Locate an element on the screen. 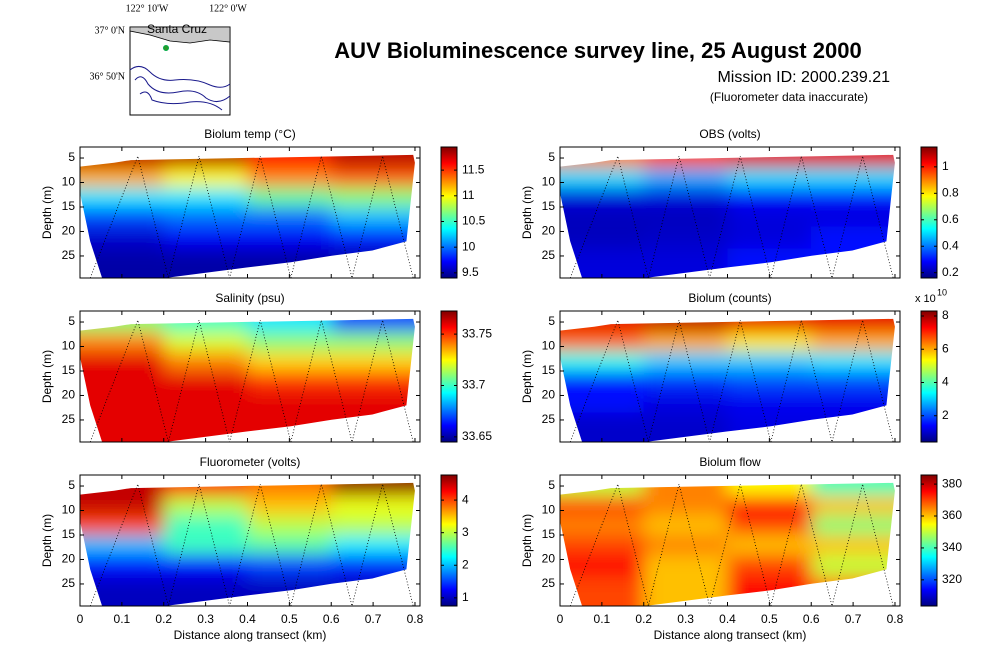  colorbar-tick-label: 320 is located at coordinates (952, 579).